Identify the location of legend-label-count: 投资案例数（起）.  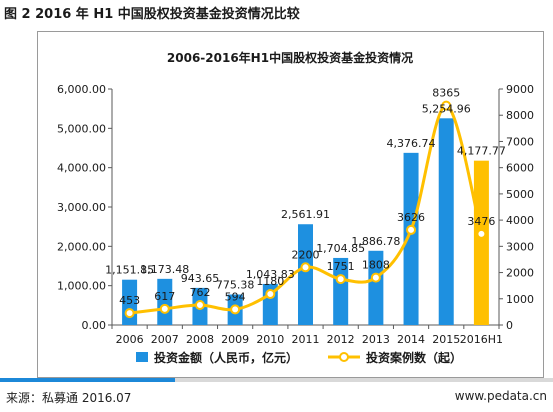
(414, 357).